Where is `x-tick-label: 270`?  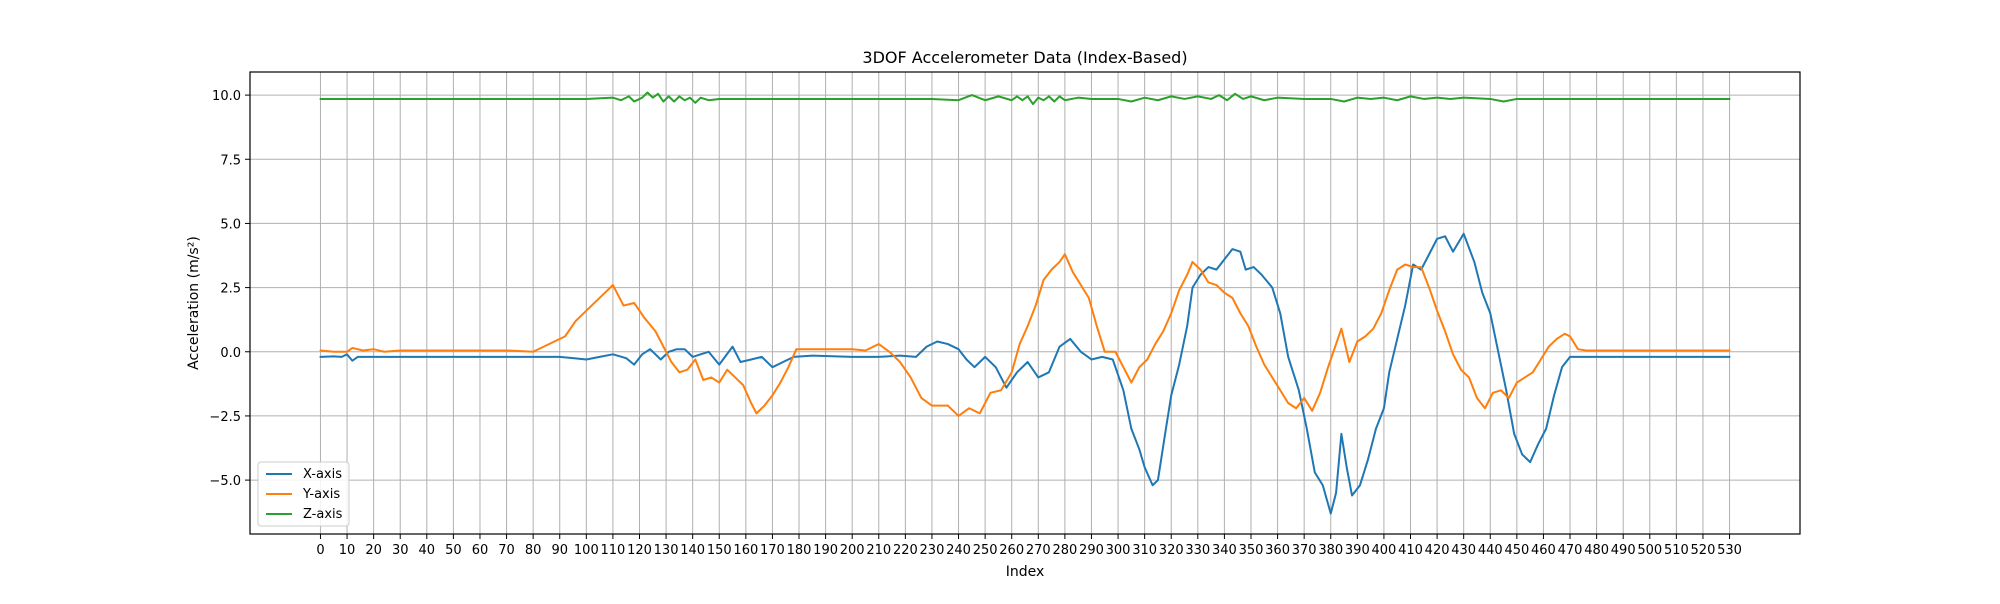 x-tick-label: 270 is located at coordinates (1038, 550).